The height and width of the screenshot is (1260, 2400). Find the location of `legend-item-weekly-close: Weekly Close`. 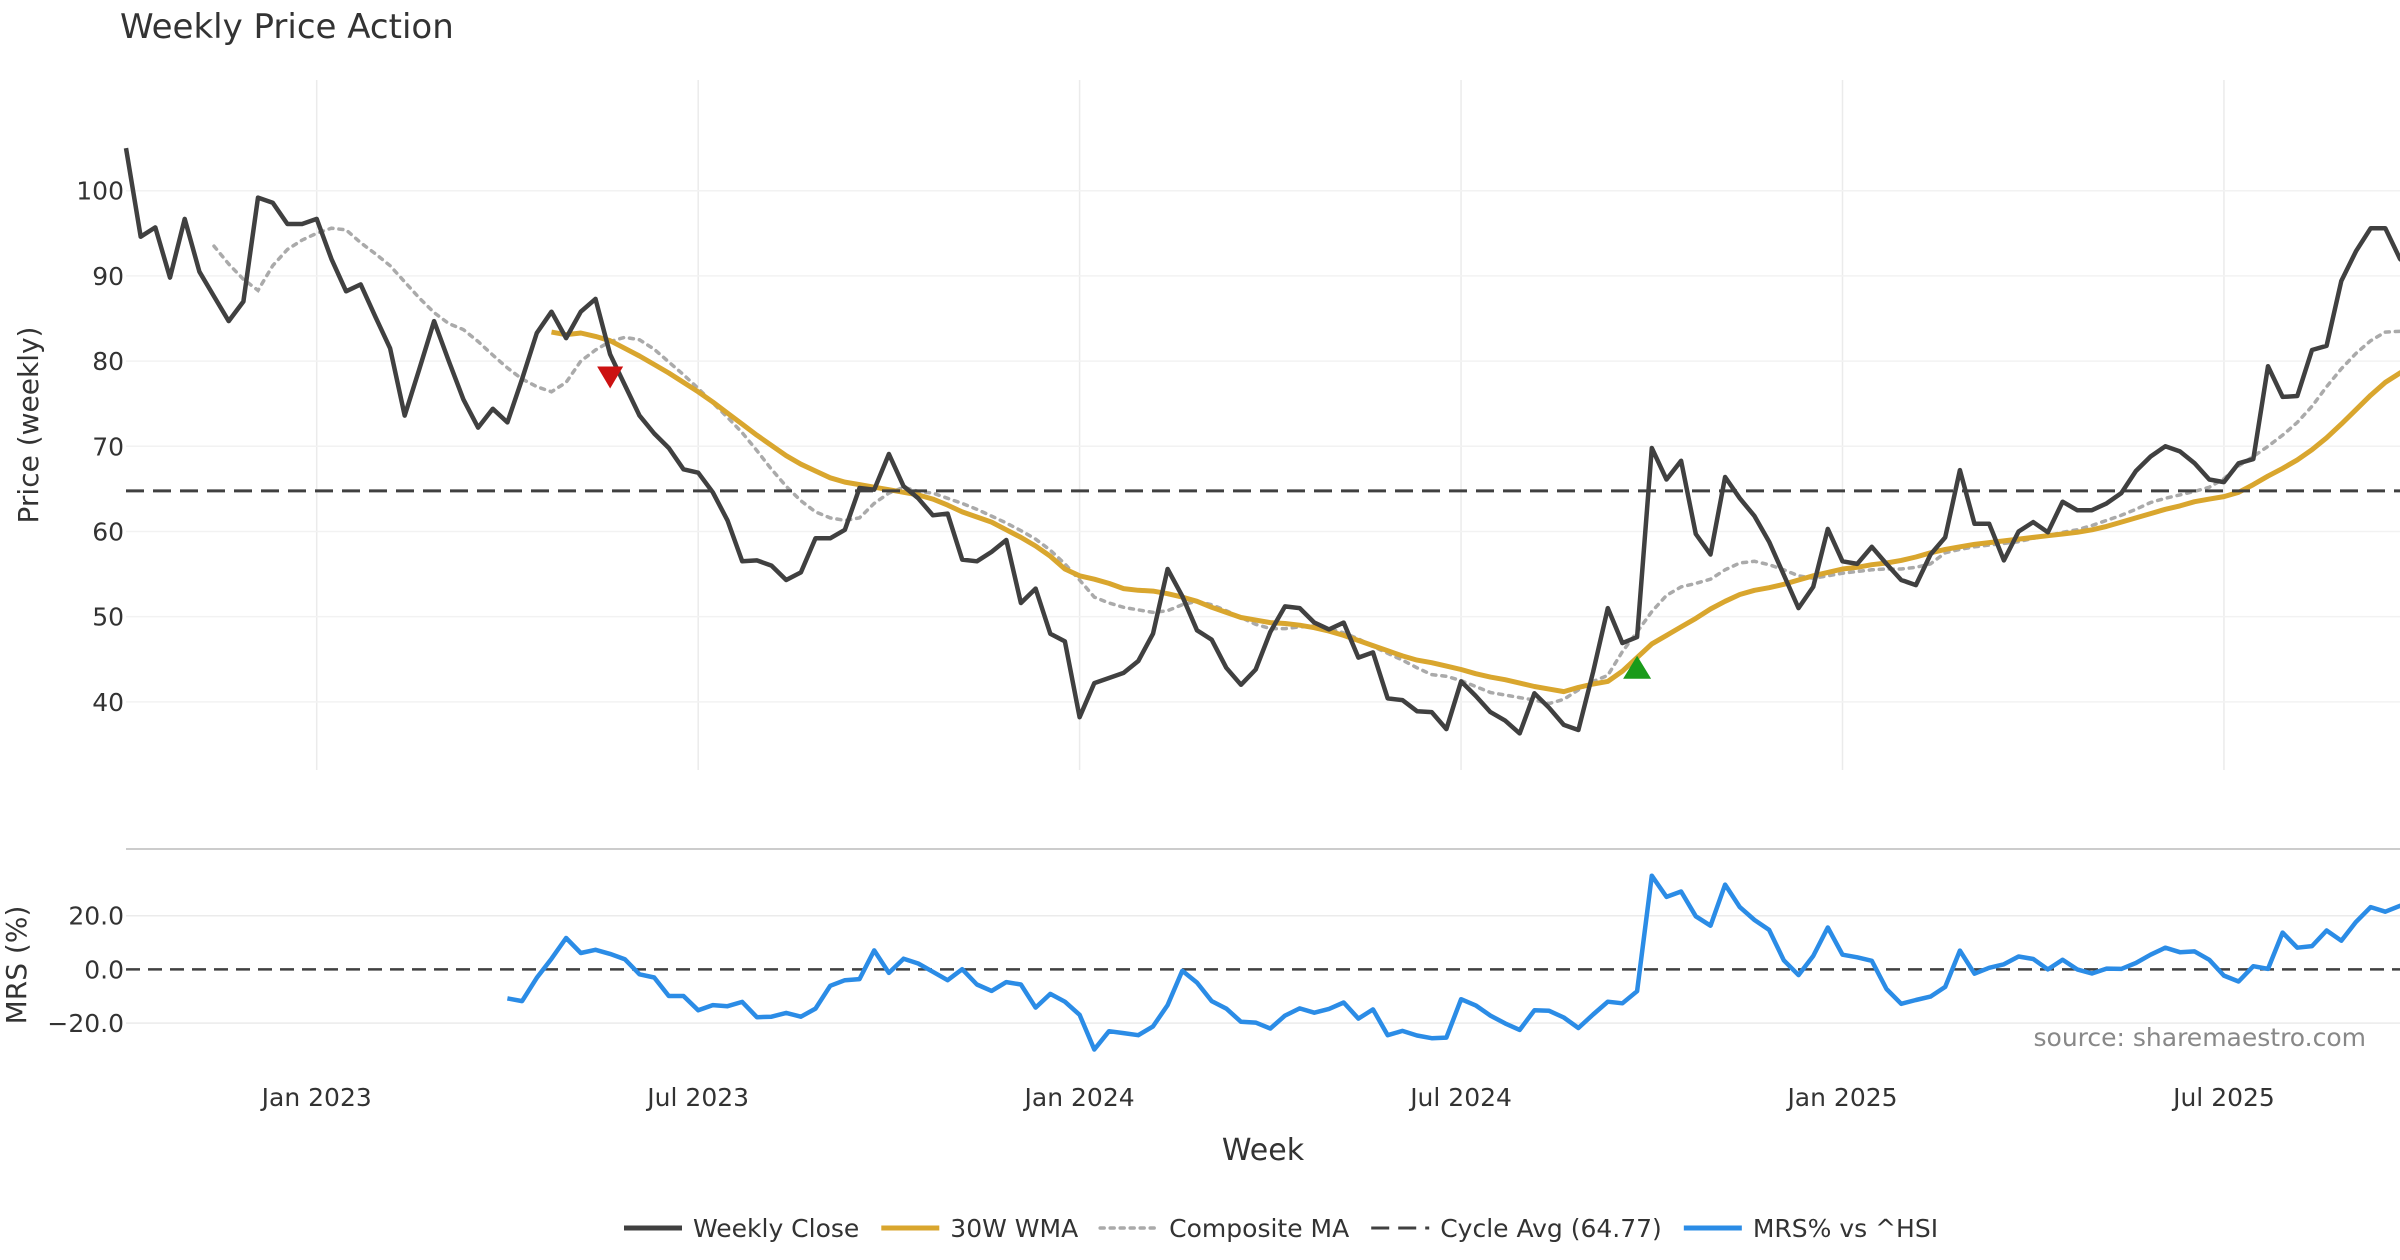

legend-item-weekly-close: Weekly Close is located at coordinates (741, 1228).